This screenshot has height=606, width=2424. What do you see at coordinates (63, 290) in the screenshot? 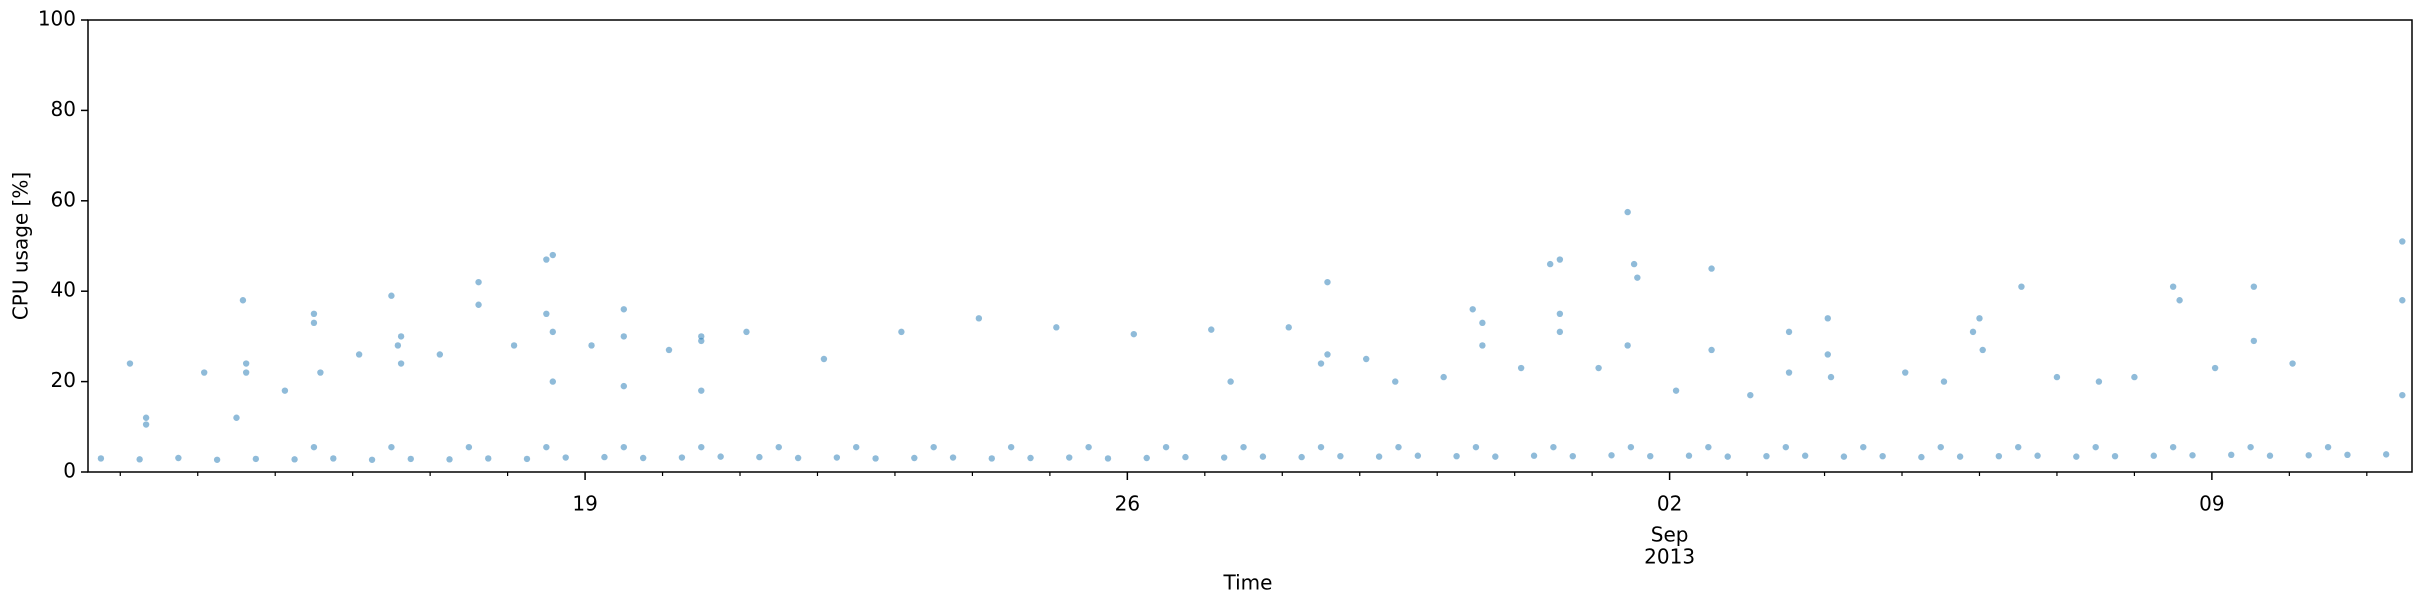
I see `y-tick-label: 40` at bounding box center [63, 290].